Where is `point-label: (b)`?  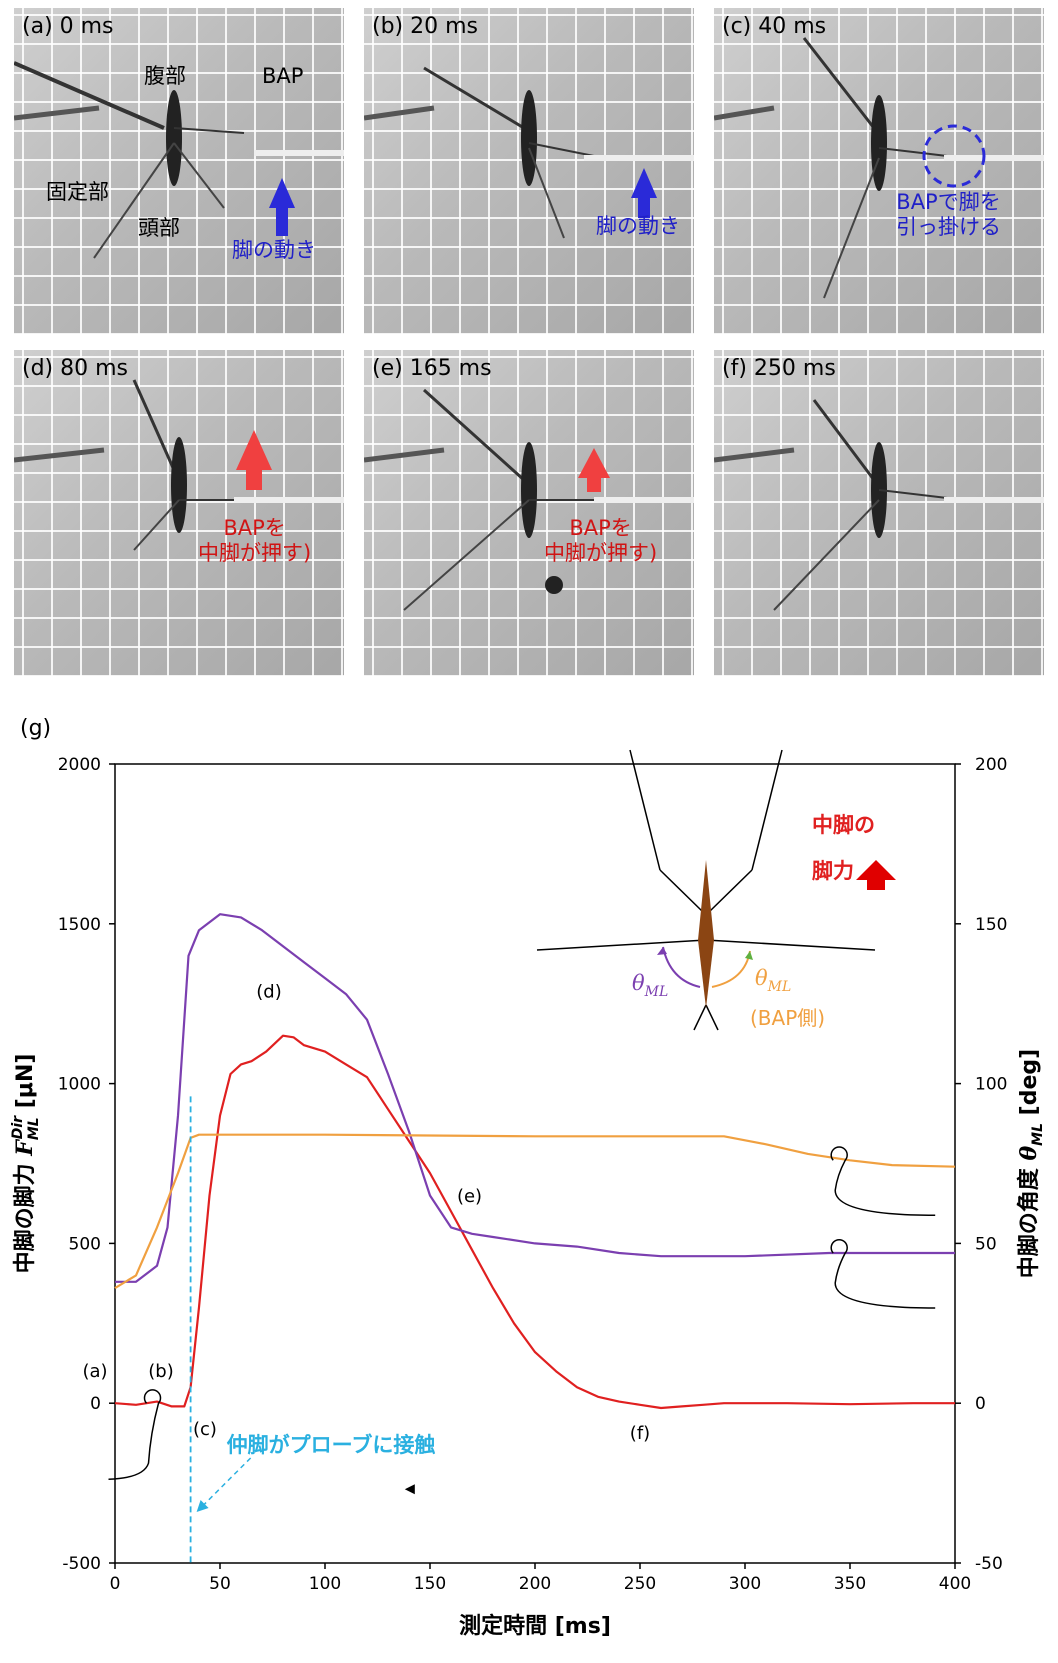
point-label: (b) is located at coordinates (160, 1371).